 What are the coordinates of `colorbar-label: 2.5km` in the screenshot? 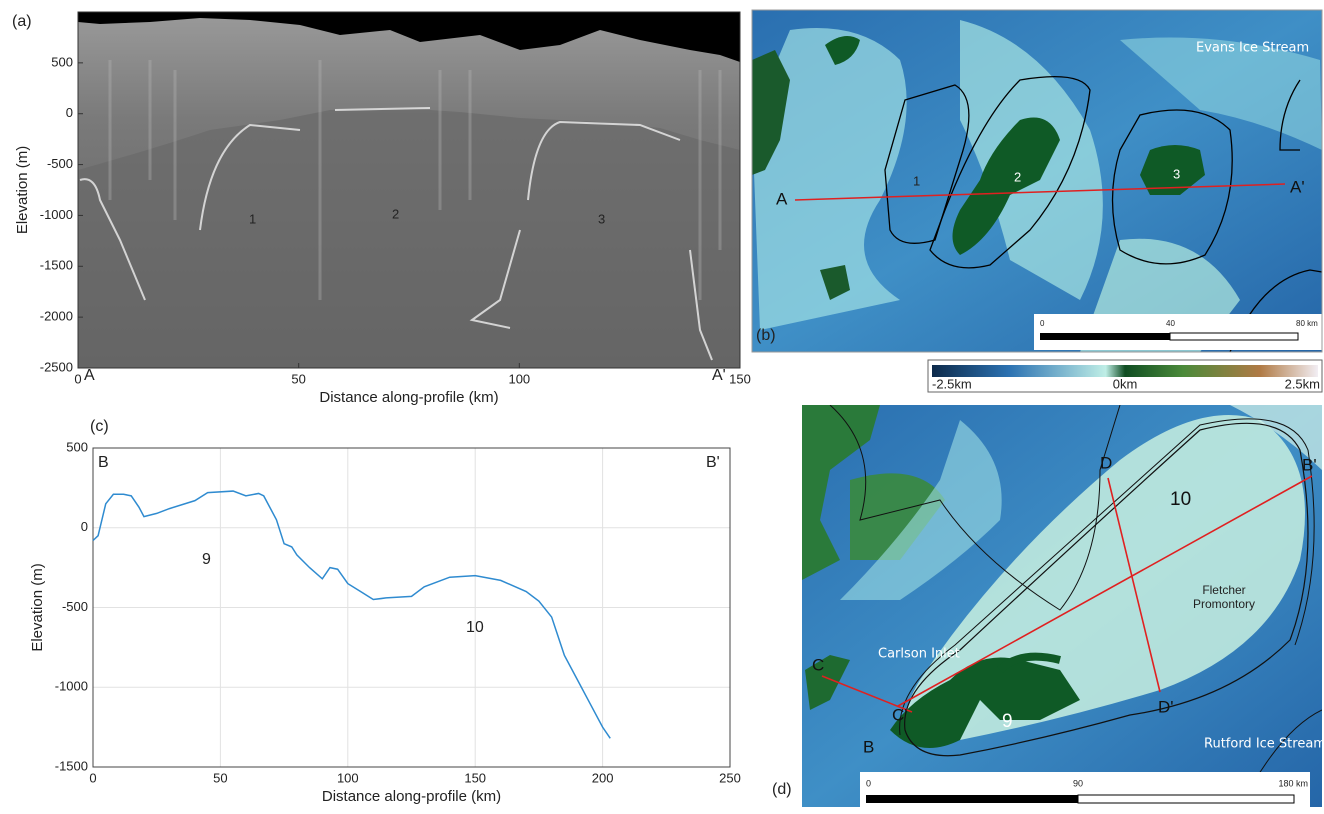 It's located at (1302, 383).